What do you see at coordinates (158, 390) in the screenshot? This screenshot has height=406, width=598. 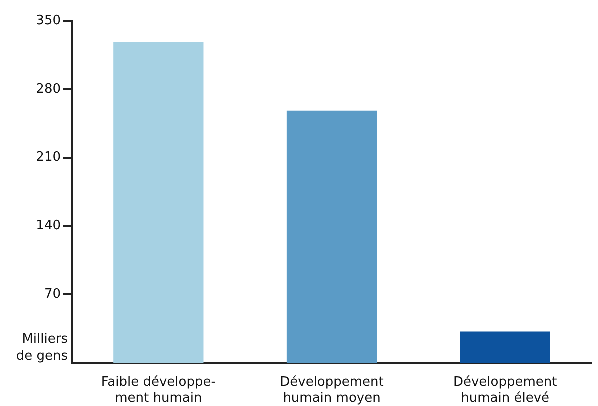 I see `x-tick-label: Faible développe- ment humain` at bounding box center [158, 390].